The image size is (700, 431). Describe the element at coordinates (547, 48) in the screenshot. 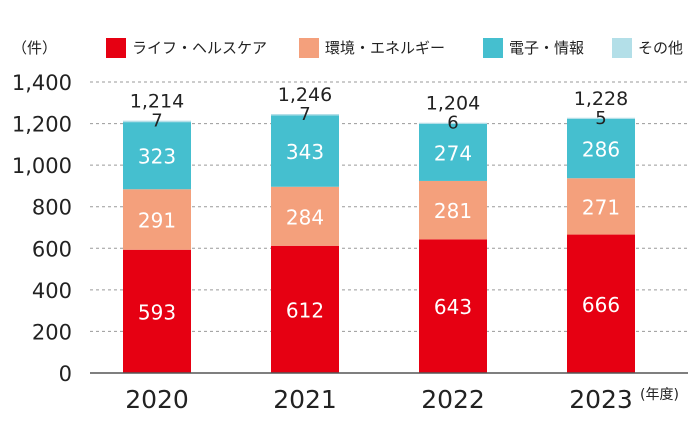

I see `legend-label-electronics-info: 電子・情報` at that location.